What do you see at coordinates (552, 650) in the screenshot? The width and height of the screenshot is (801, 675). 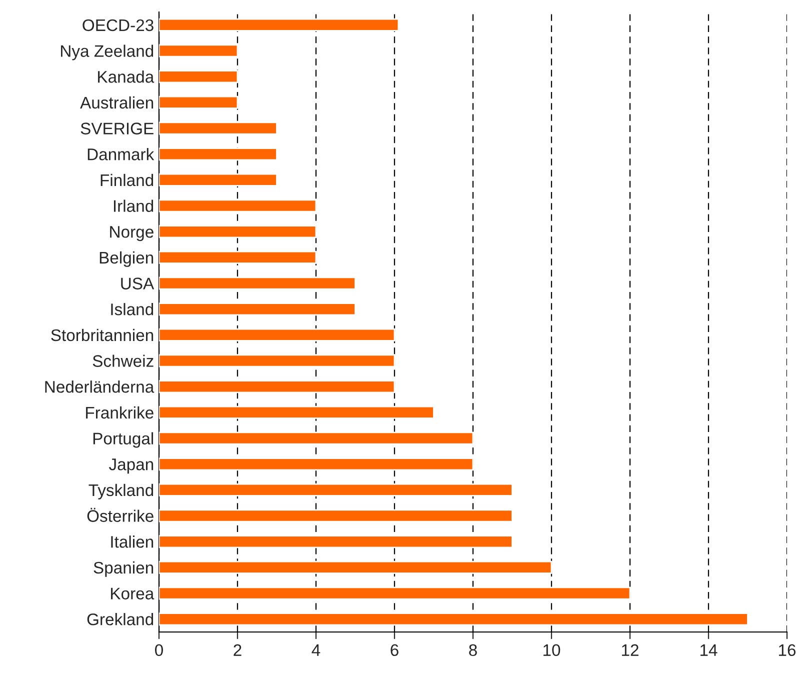 I see `x-tick-label: 10` at bounding box center [552, 650].